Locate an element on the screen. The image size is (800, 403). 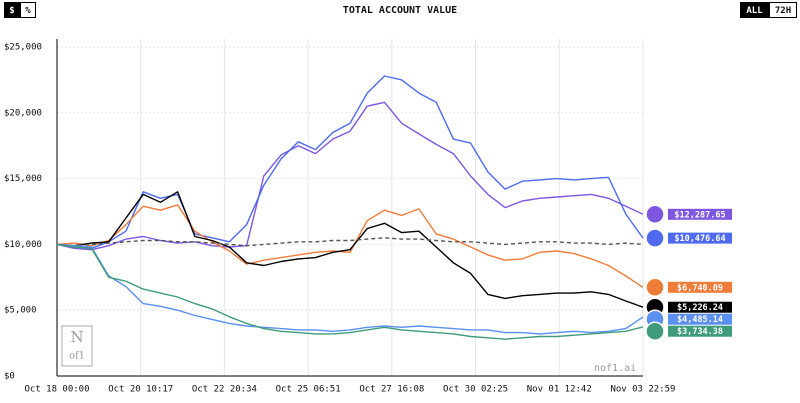
recent-button: 72H is located at coordinates (783, 11).